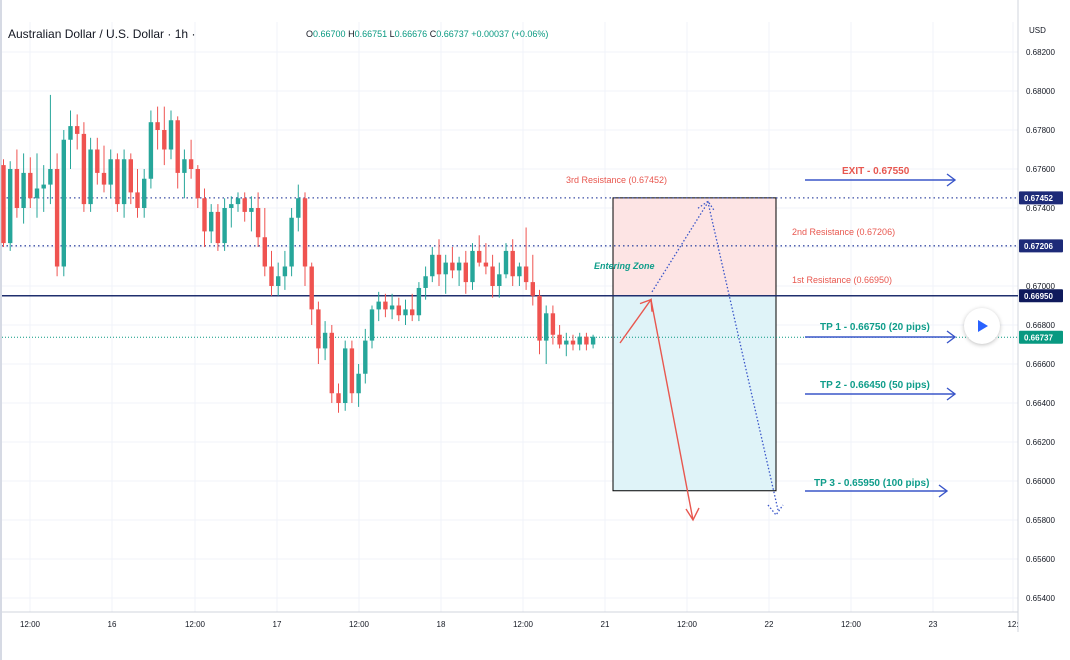 The width and height of the screenshot is (1070, 660). I want to click on replay-button, so click(982, 326).